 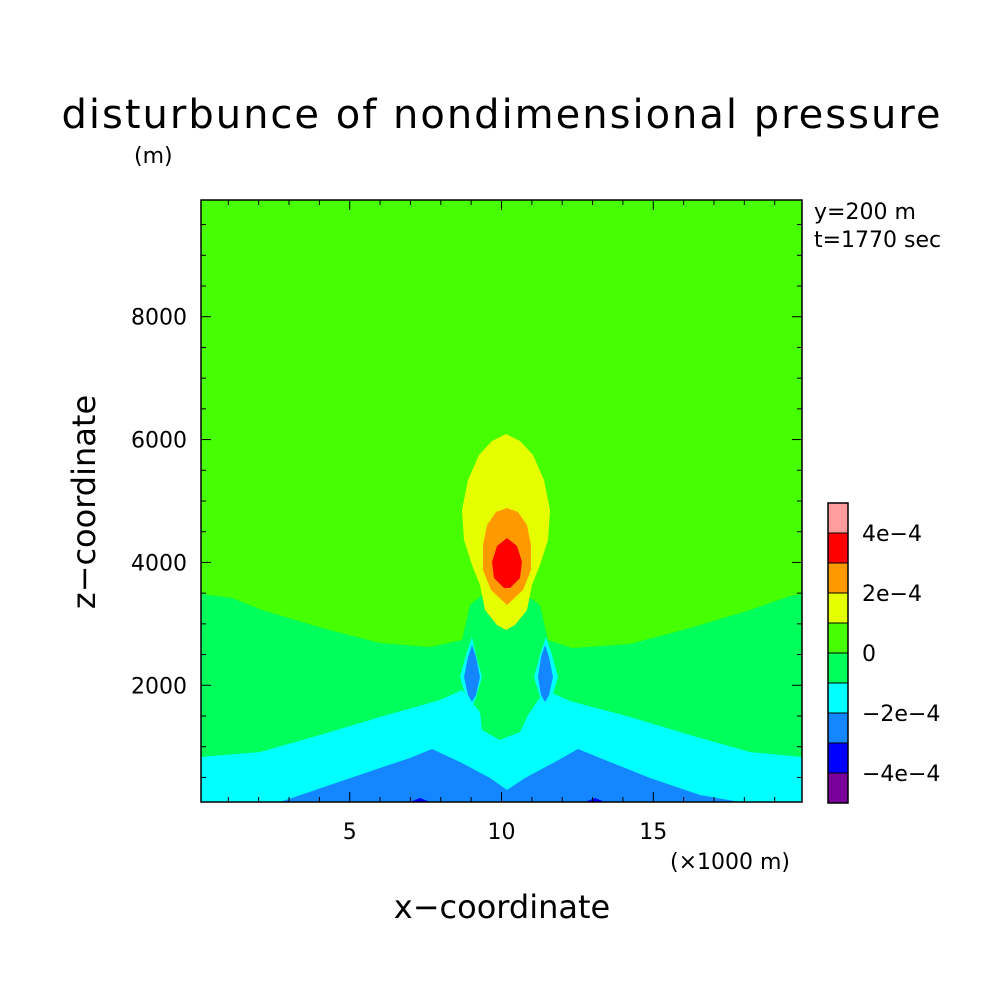 What do you see at coordinates (730, 862) in the screenshot?
I see `x-axis-unit: (×1000 m)` at bounding box center [730, 862].